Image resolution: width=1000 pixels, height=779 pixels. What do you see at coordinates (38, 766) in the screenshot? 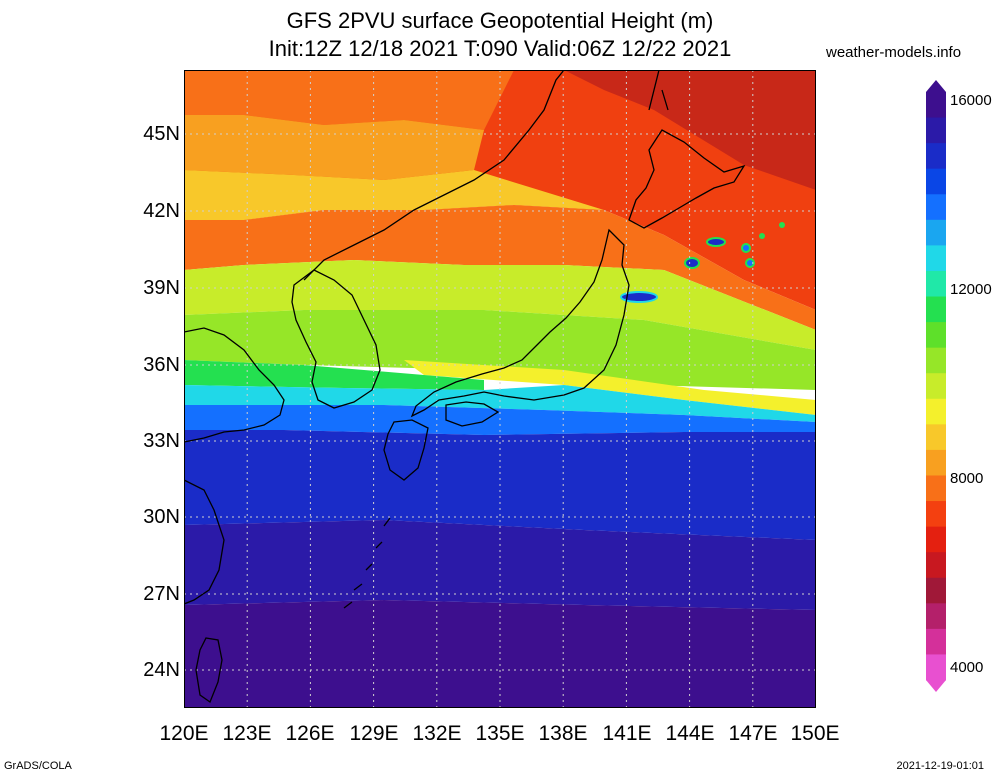
I see `credit-label: GrADS/COLA` at bounding box center [38, 766].